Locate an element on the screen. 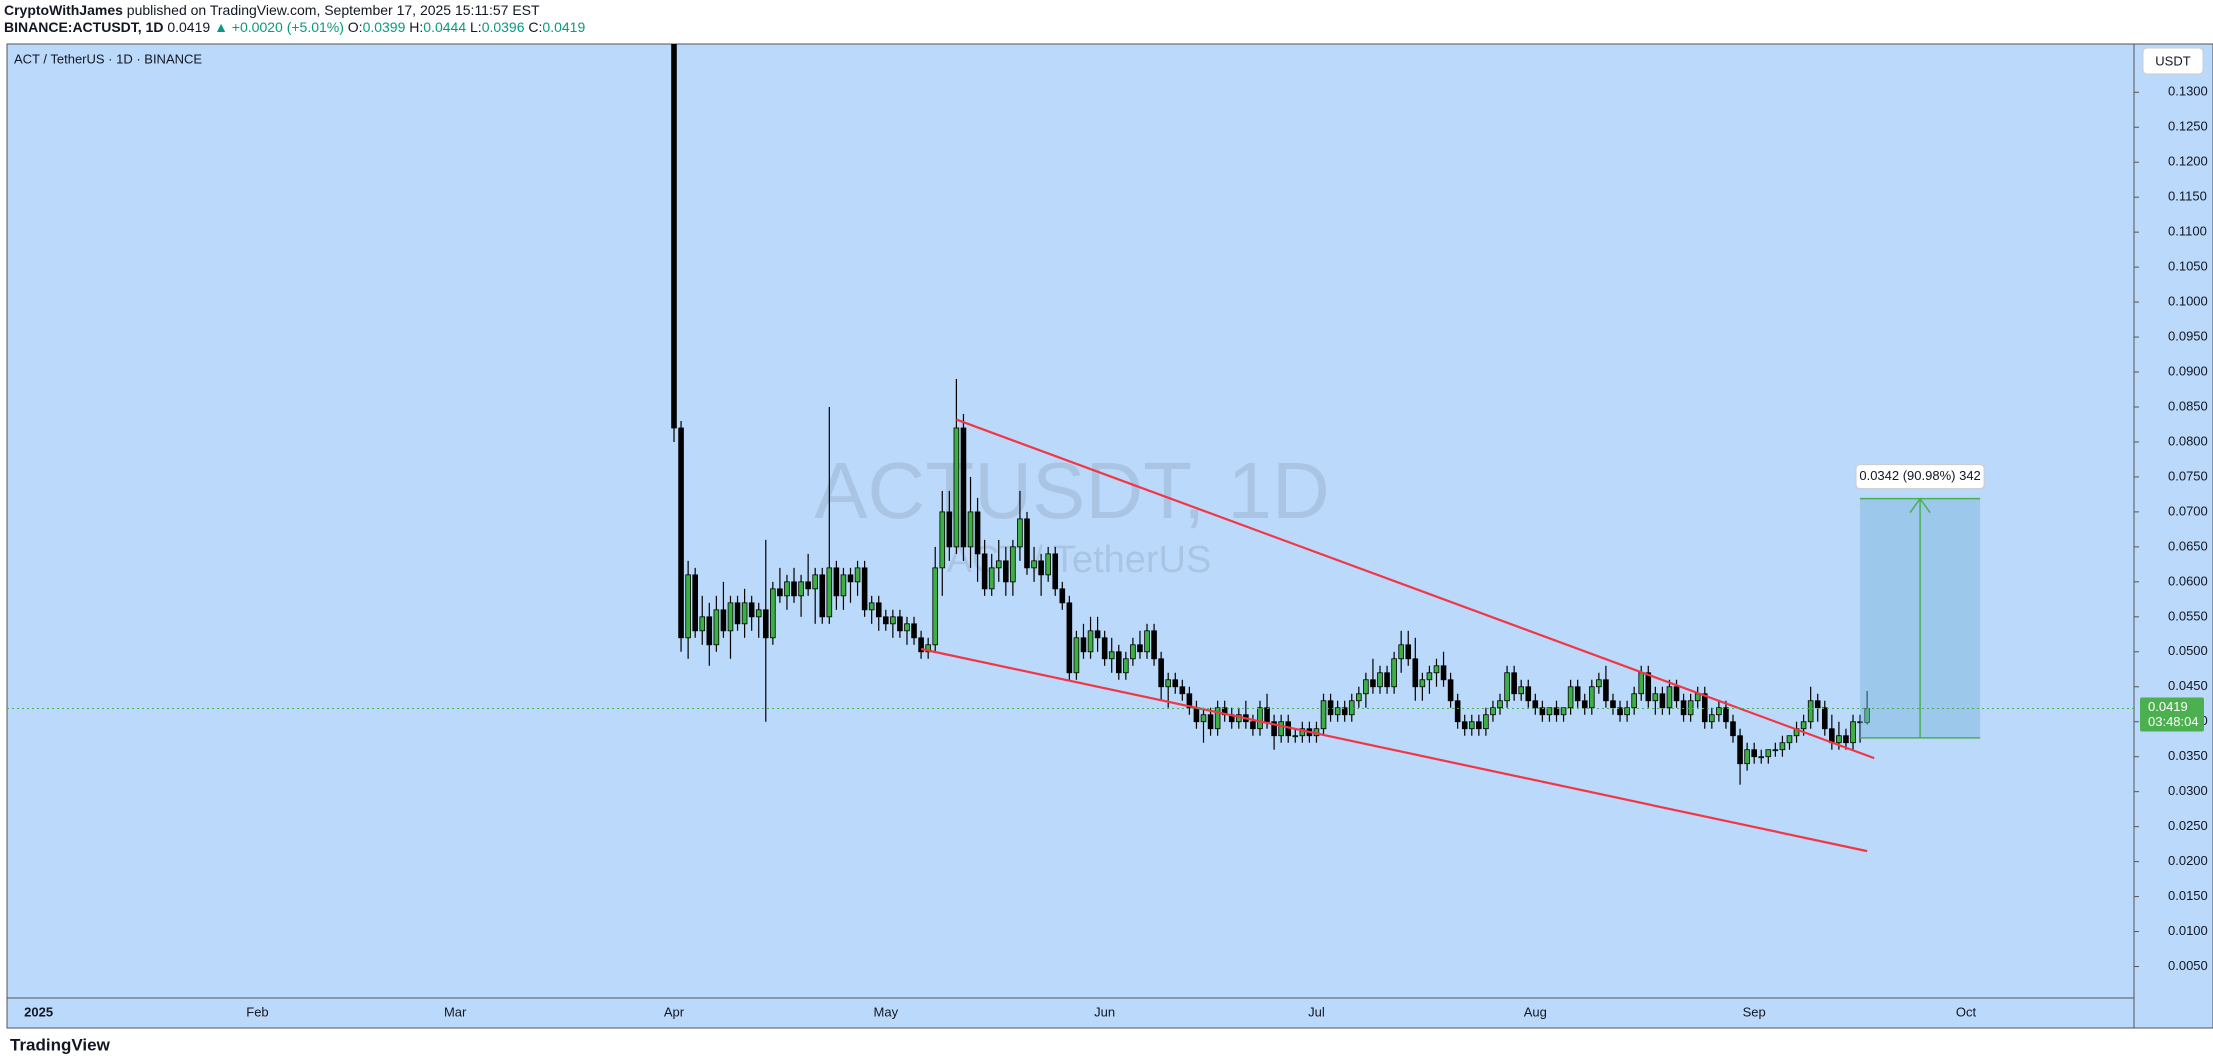 The image size is (2213, 1064). y-tick-label: 0.1150 is located at coordinates (2187, 196).